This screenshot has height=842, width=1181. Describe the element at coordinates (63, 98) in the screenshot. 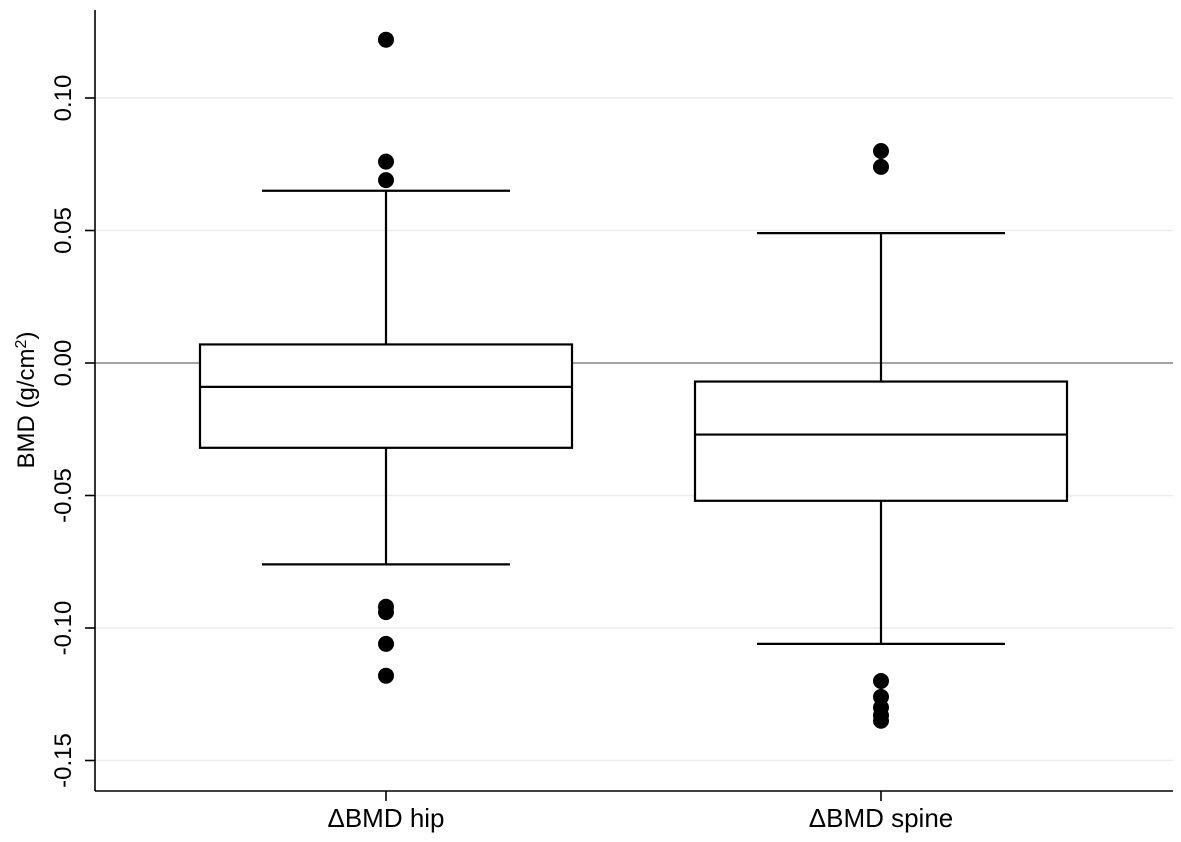

I see `y-tick-label: 0.10` at that location.